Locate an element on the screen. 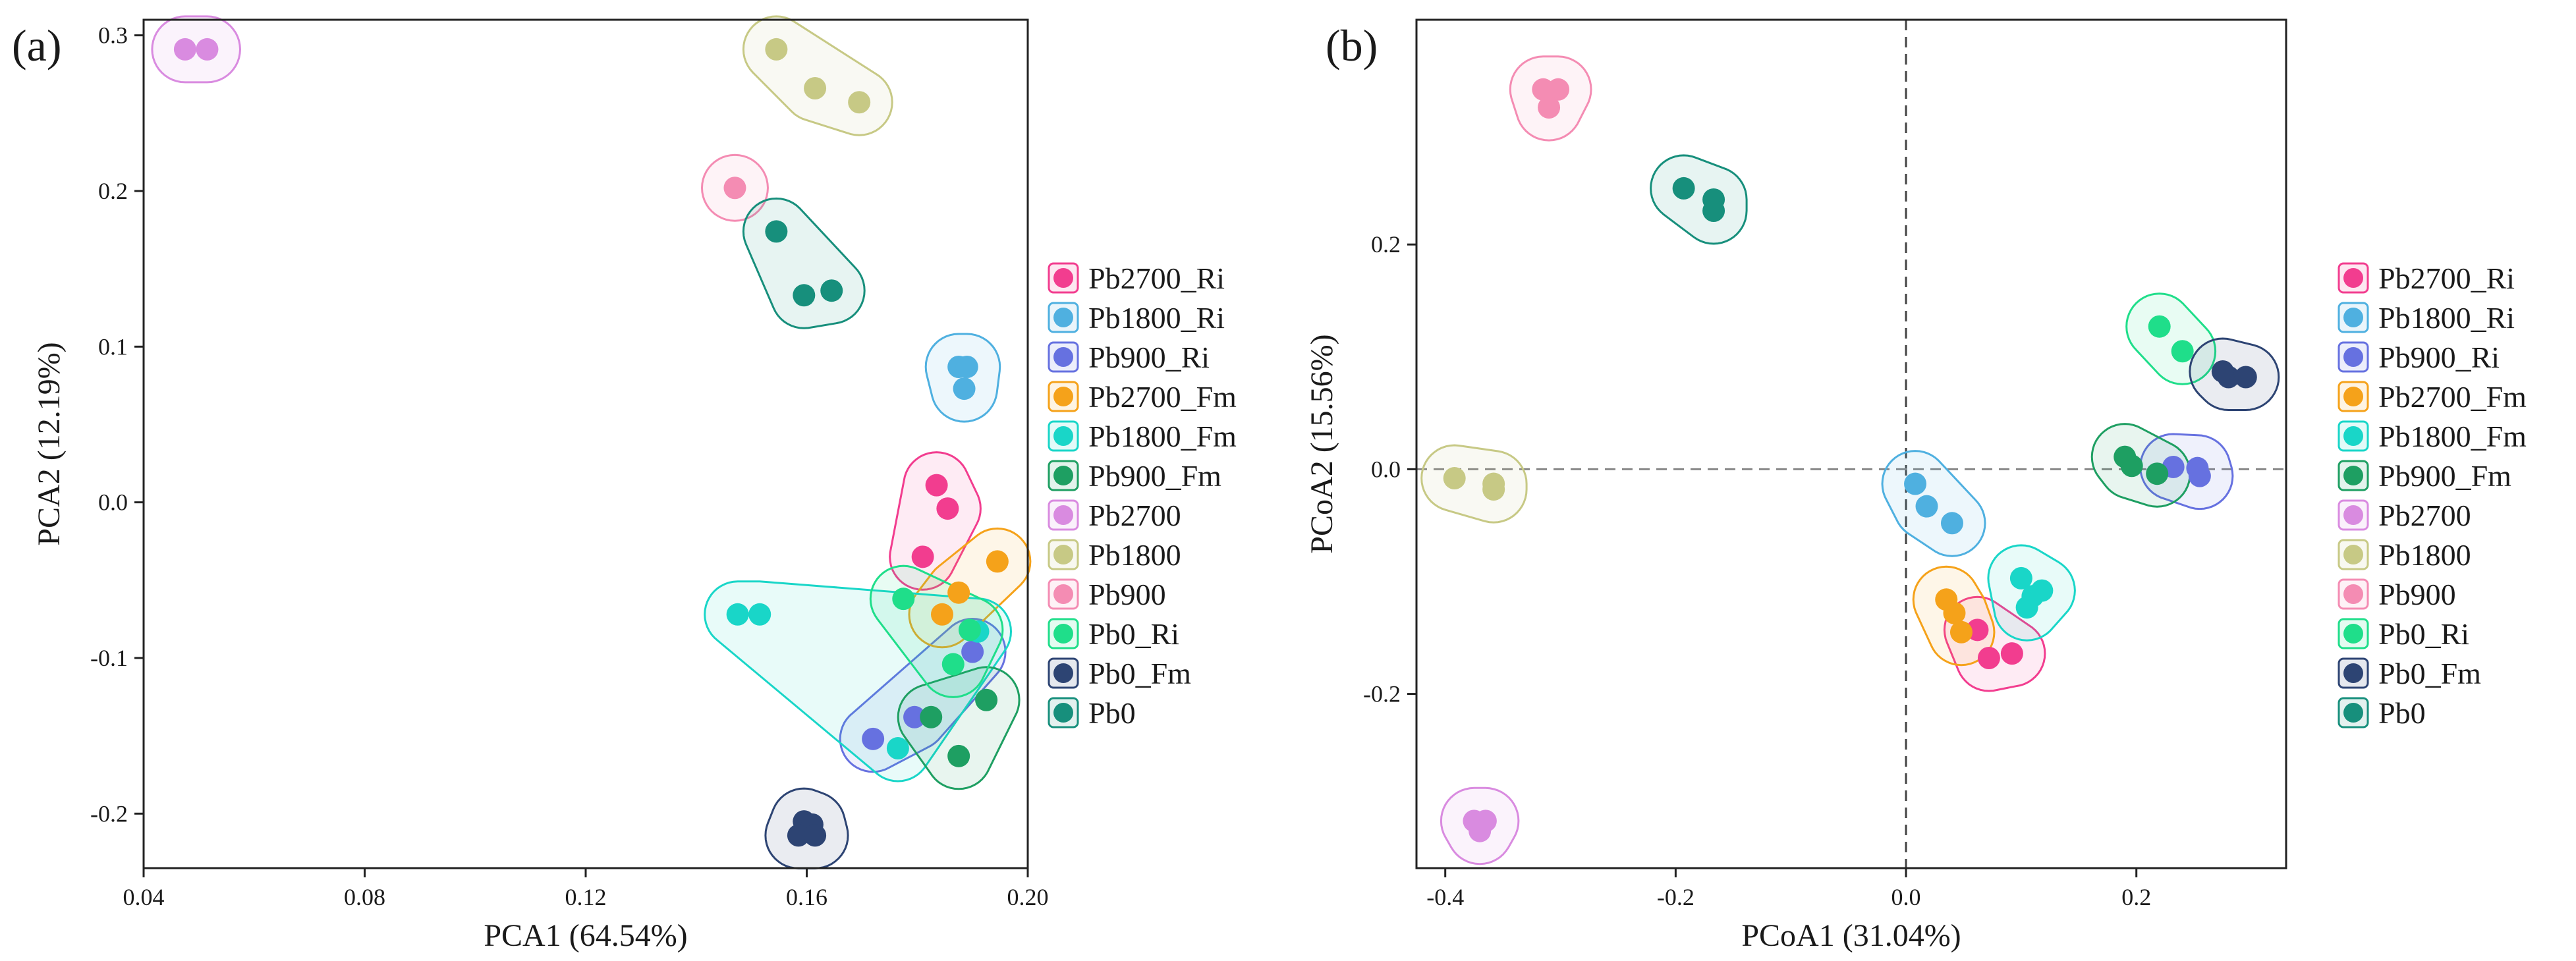 This screenshot has height=961, width=2576. legend-label: Pb0_Fm is located at coordinates (1139, 673).